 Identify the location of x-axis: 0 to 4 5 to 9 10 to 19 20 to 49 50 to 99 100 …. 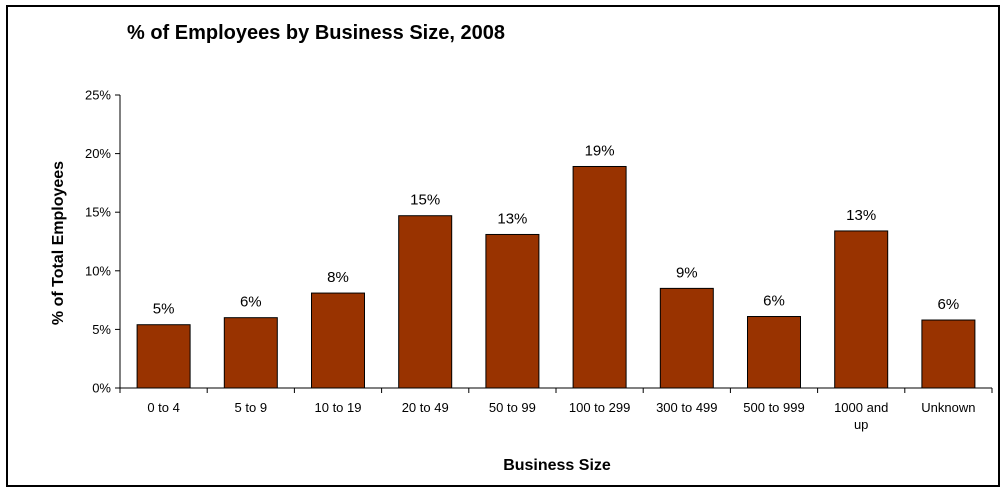
(556, 409).